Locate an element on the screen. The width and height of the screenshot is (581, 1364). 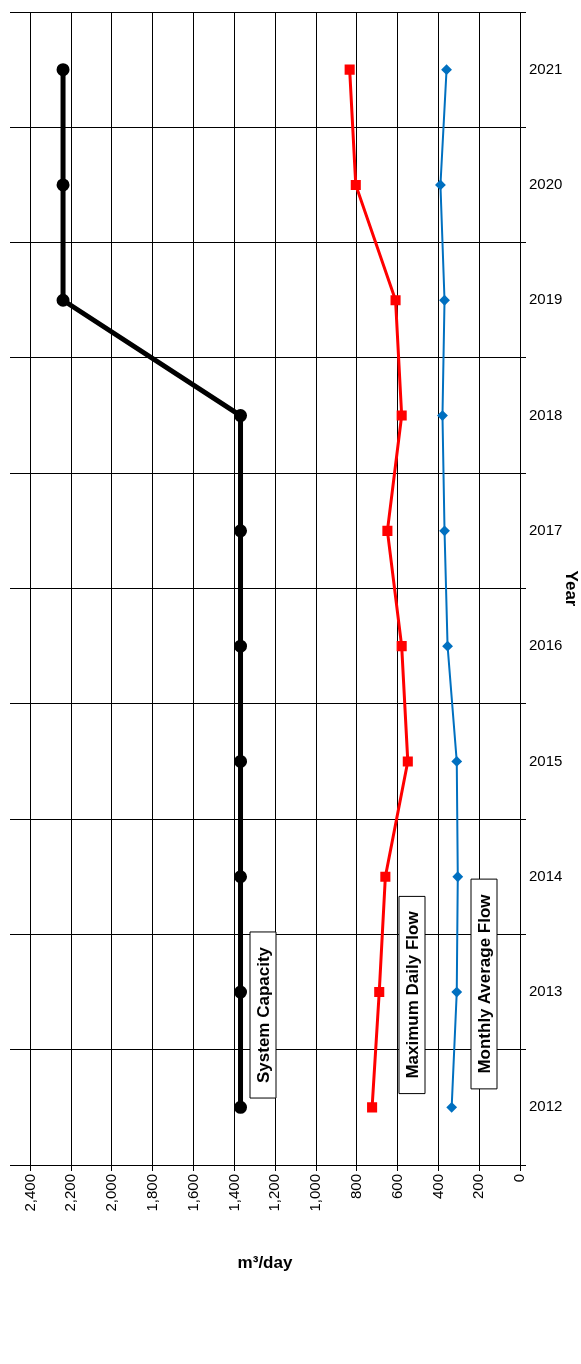
x-tick-label: 600 is located at coordinates (396, 1187).